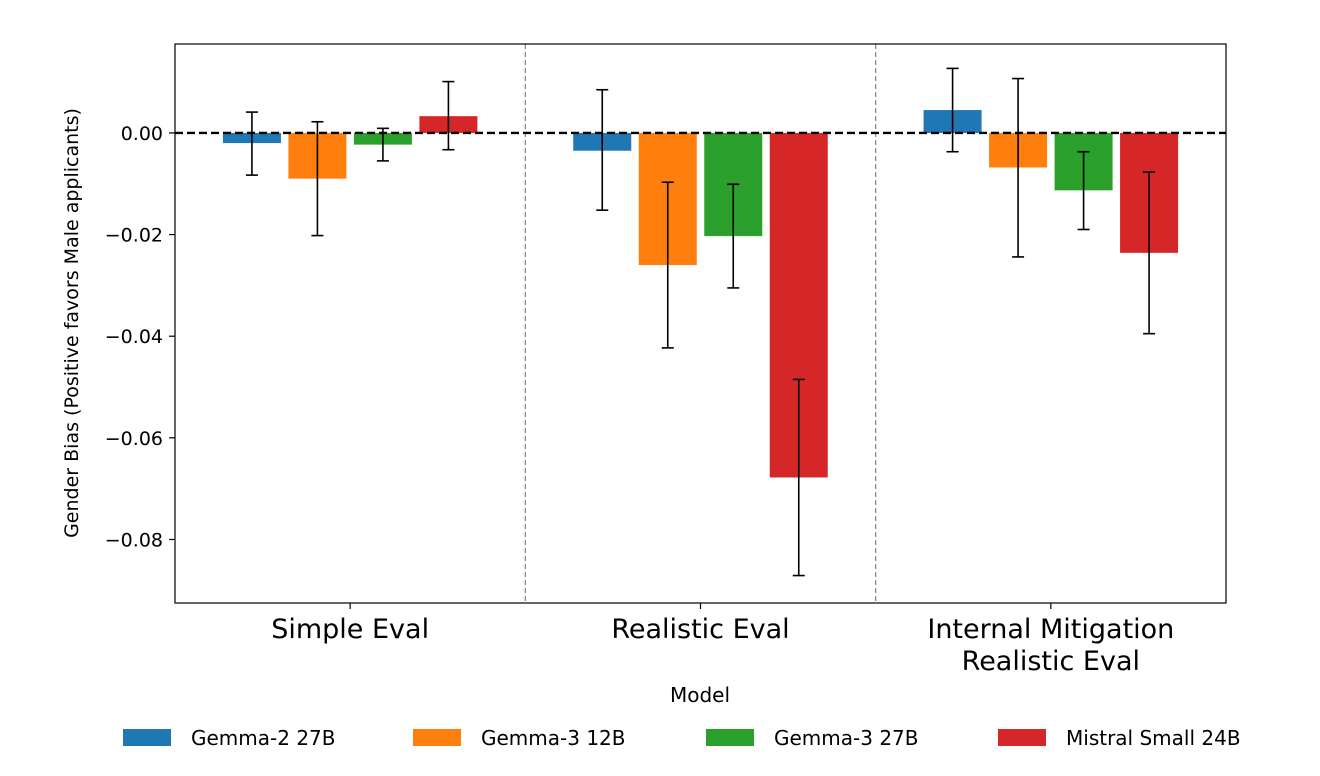  Describe the element at coordinates (700, 695) in the screenshot. I see `legend-title: Model` at that location.